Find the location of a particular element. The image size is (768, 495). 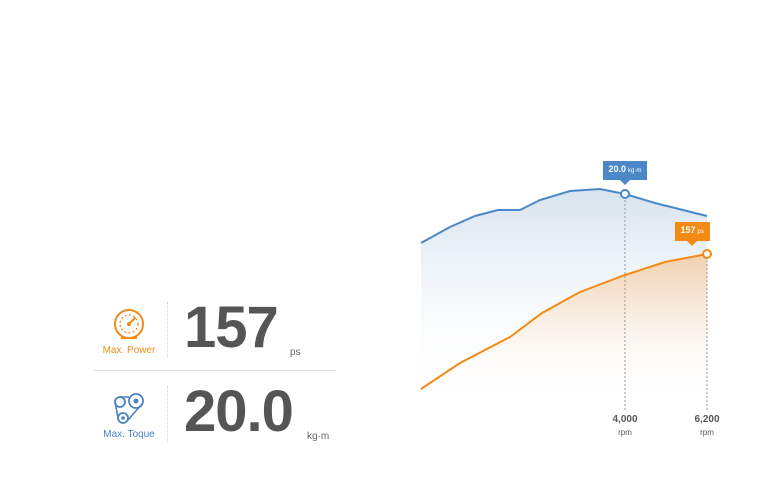

power-peak-marker is located at coordinates (707, 254).